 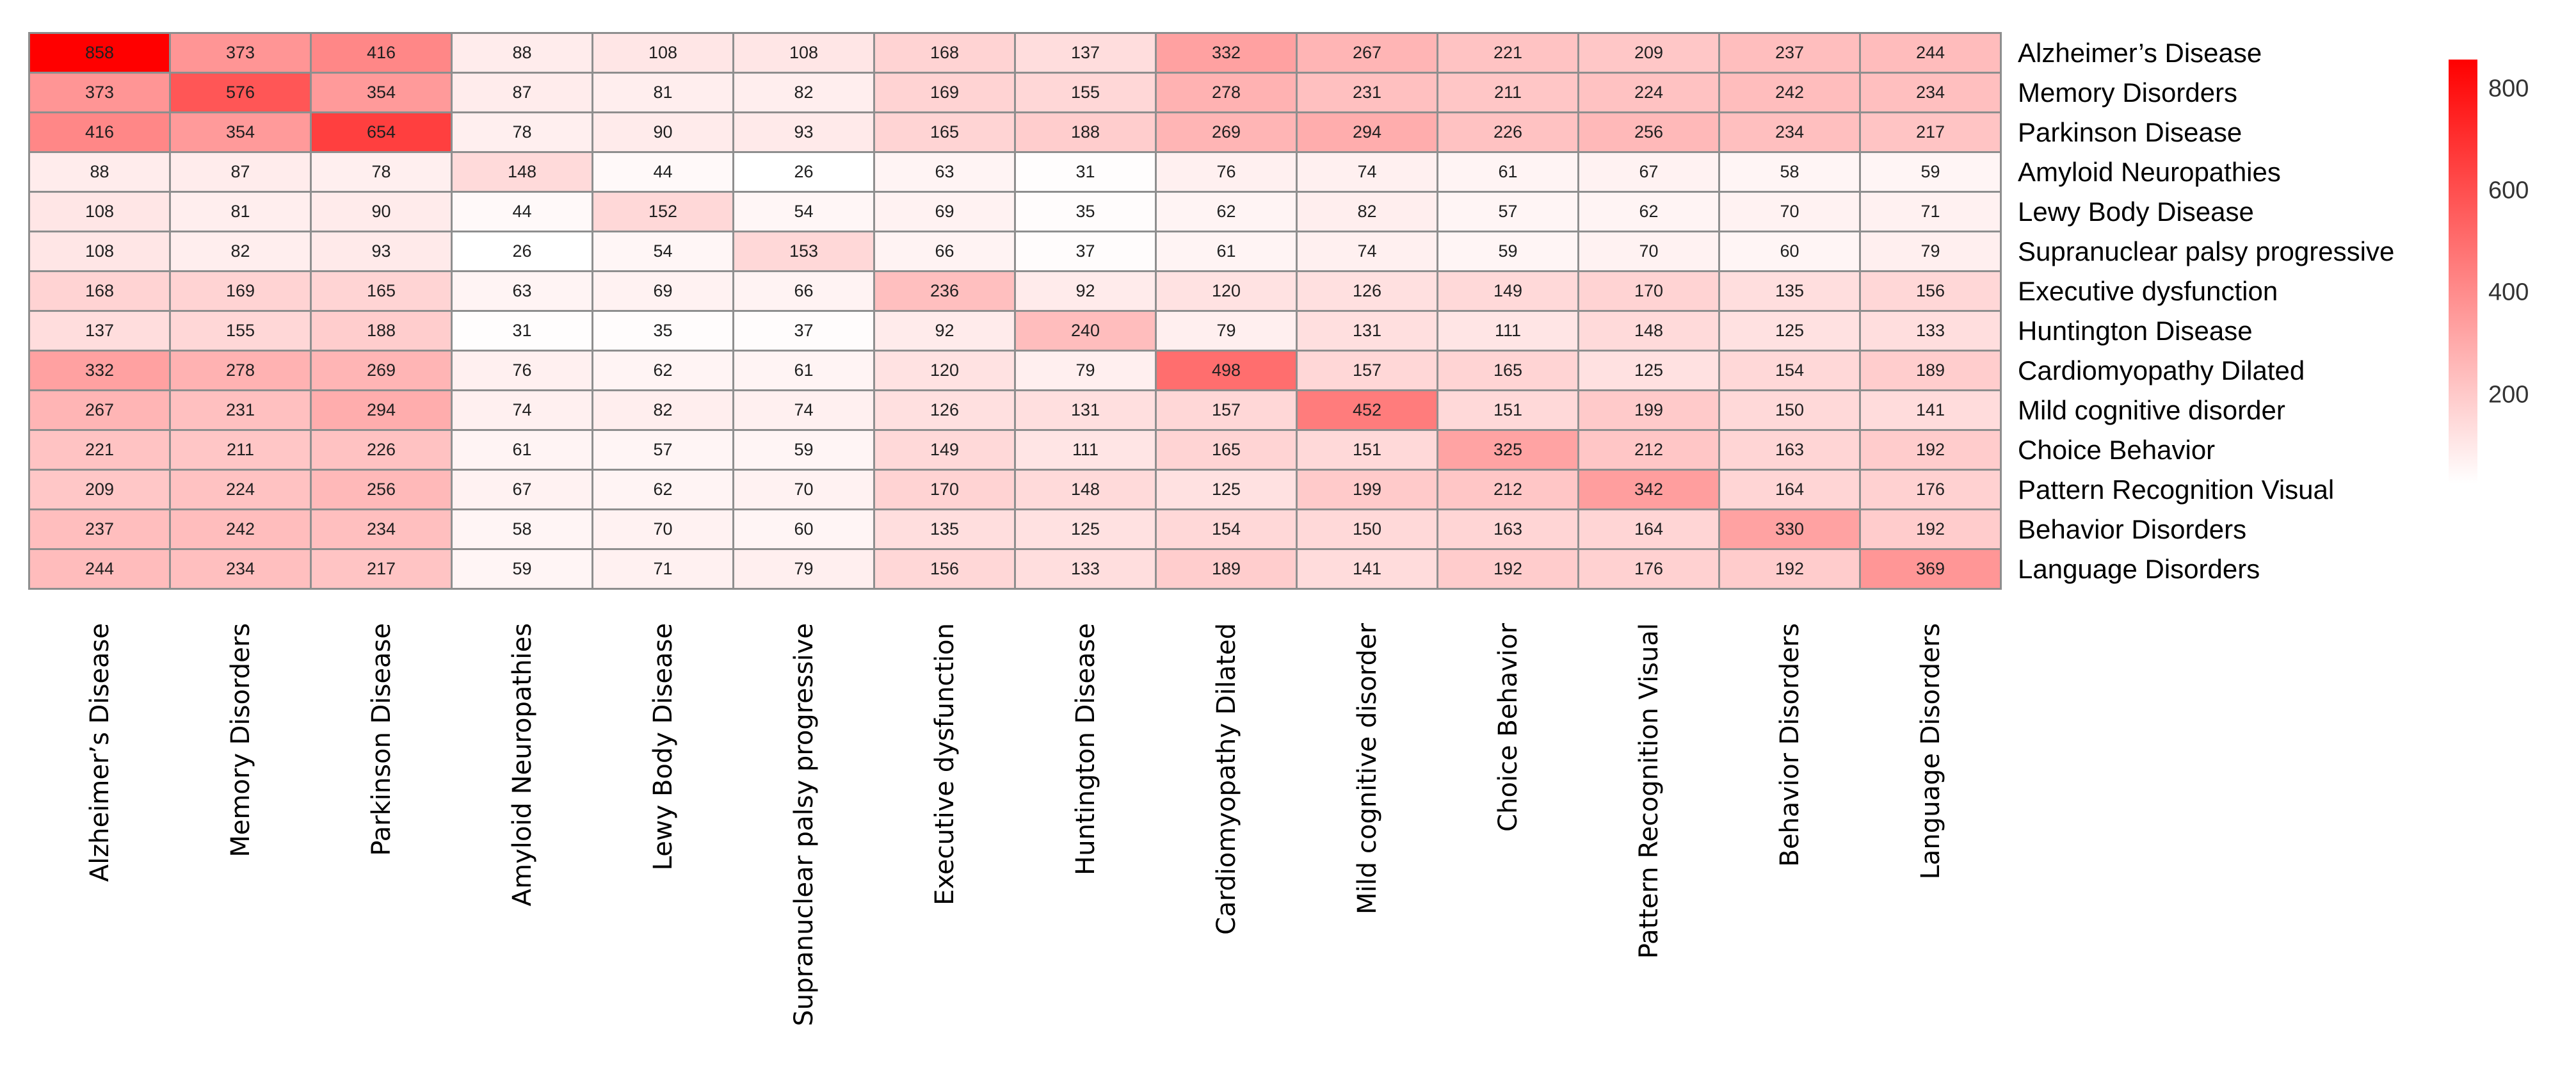 I want to click on heatmap-cell-r4-c8: 62, so click(x=1226, y=212).